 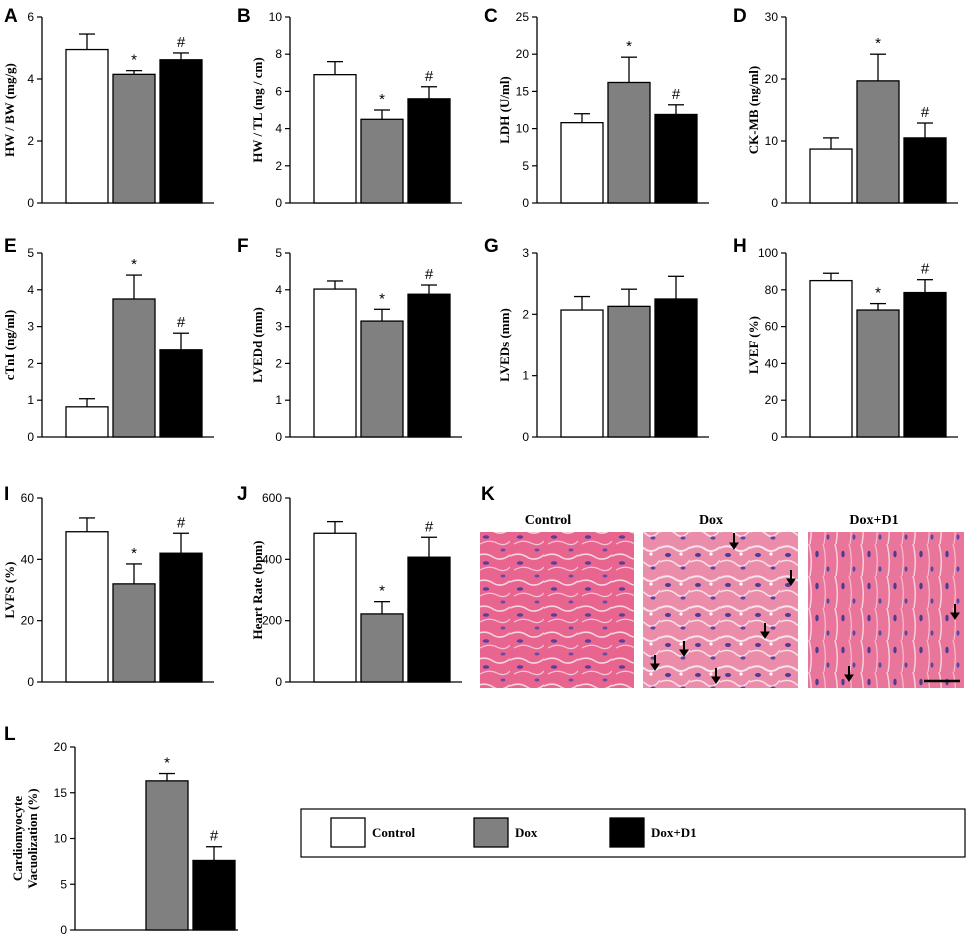 I want to click on y-axis-label: Heart Rate (bpm), so click(x=257, y=590).